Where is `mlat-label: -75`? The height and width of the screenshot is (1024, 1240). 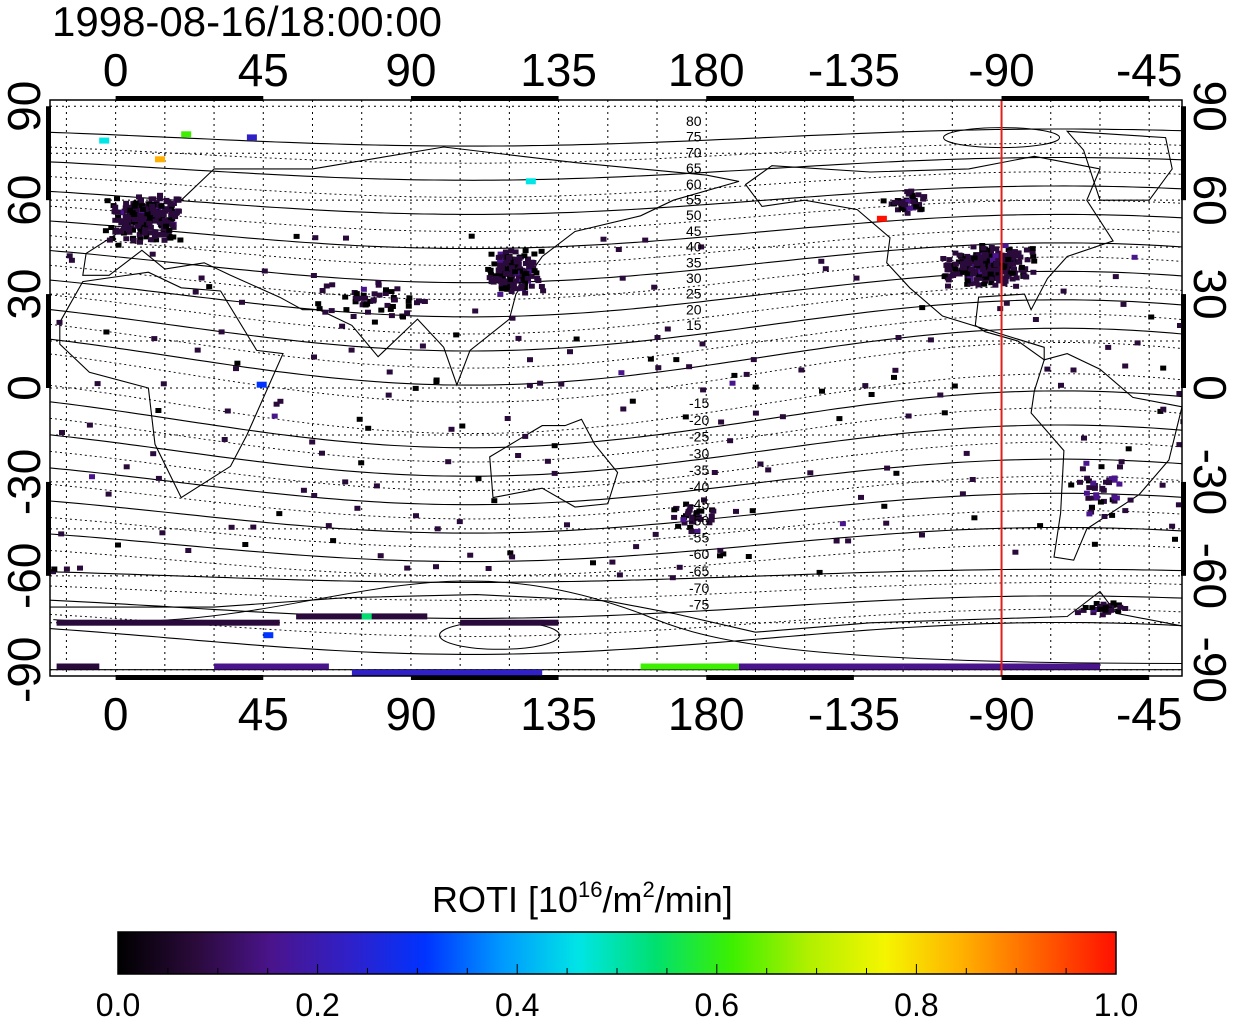 mlat-label: -75 is located at coordinates (699, 605).